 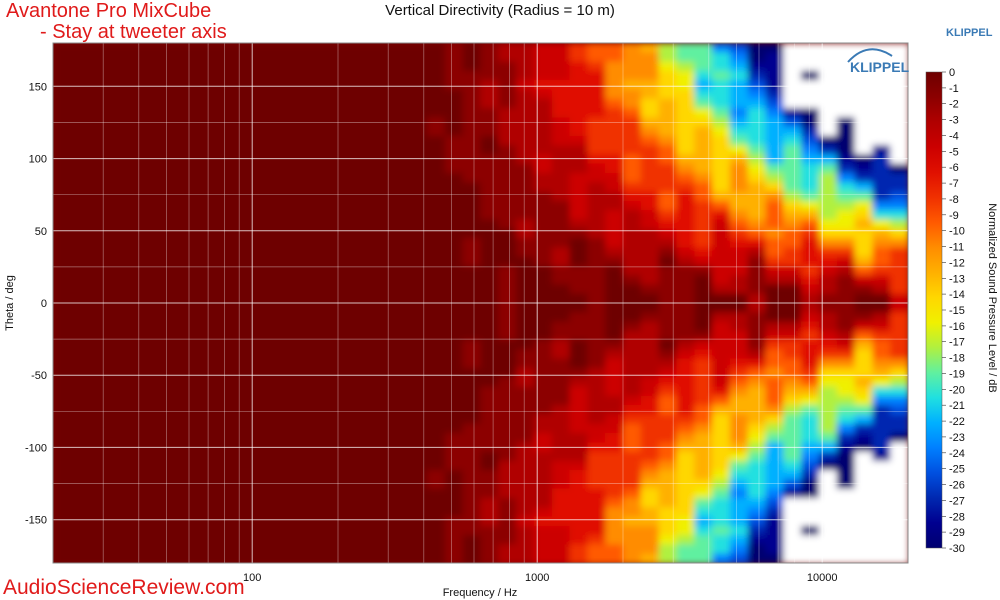 I want to click on colorbar, so click(x=934, y=310).